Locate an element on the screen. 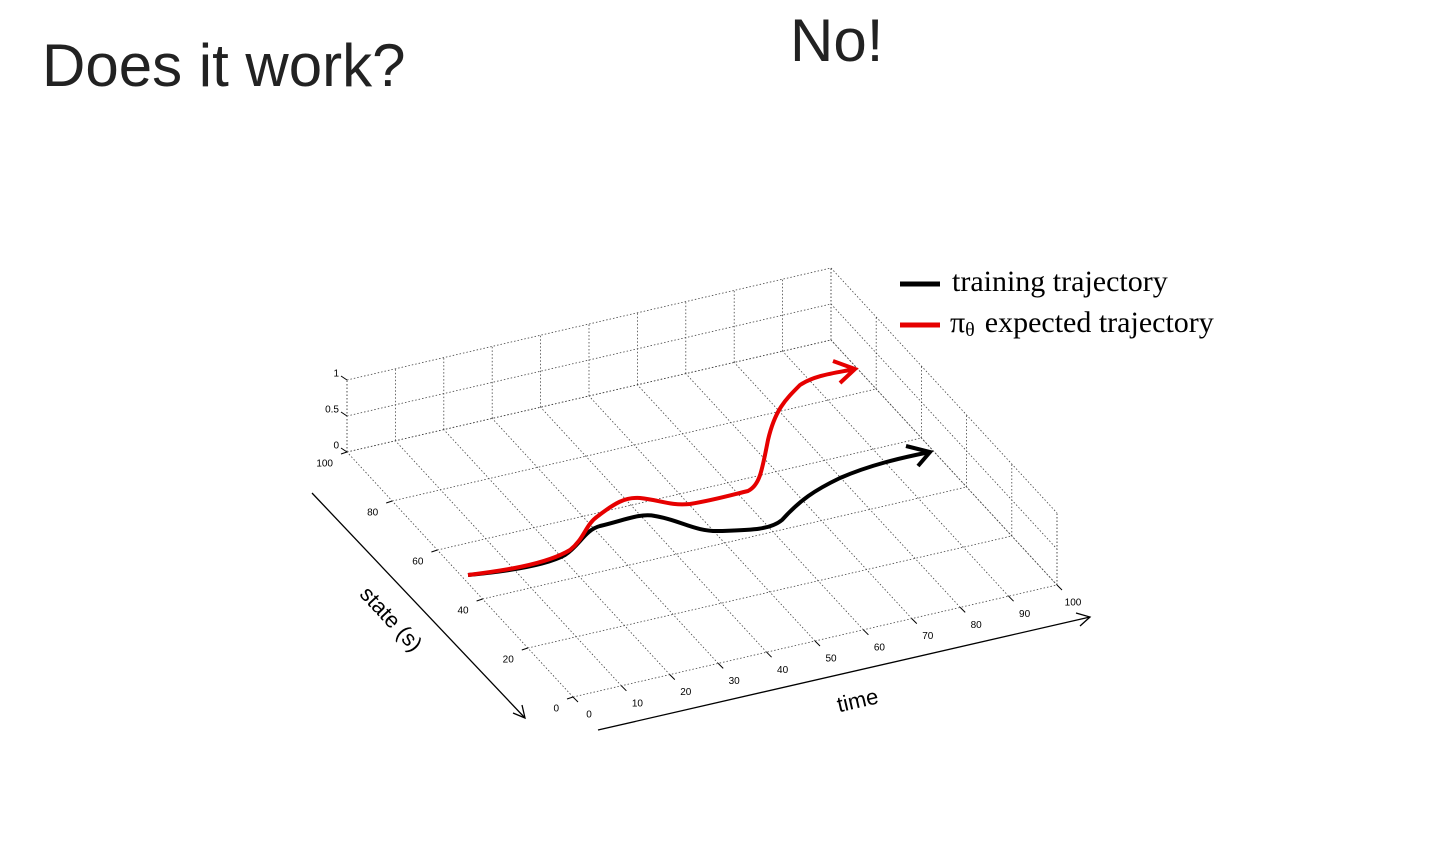 The width and height of the screenshot is (1448, 855). slide-title: Does it work? is located at coordinates (223, 65).